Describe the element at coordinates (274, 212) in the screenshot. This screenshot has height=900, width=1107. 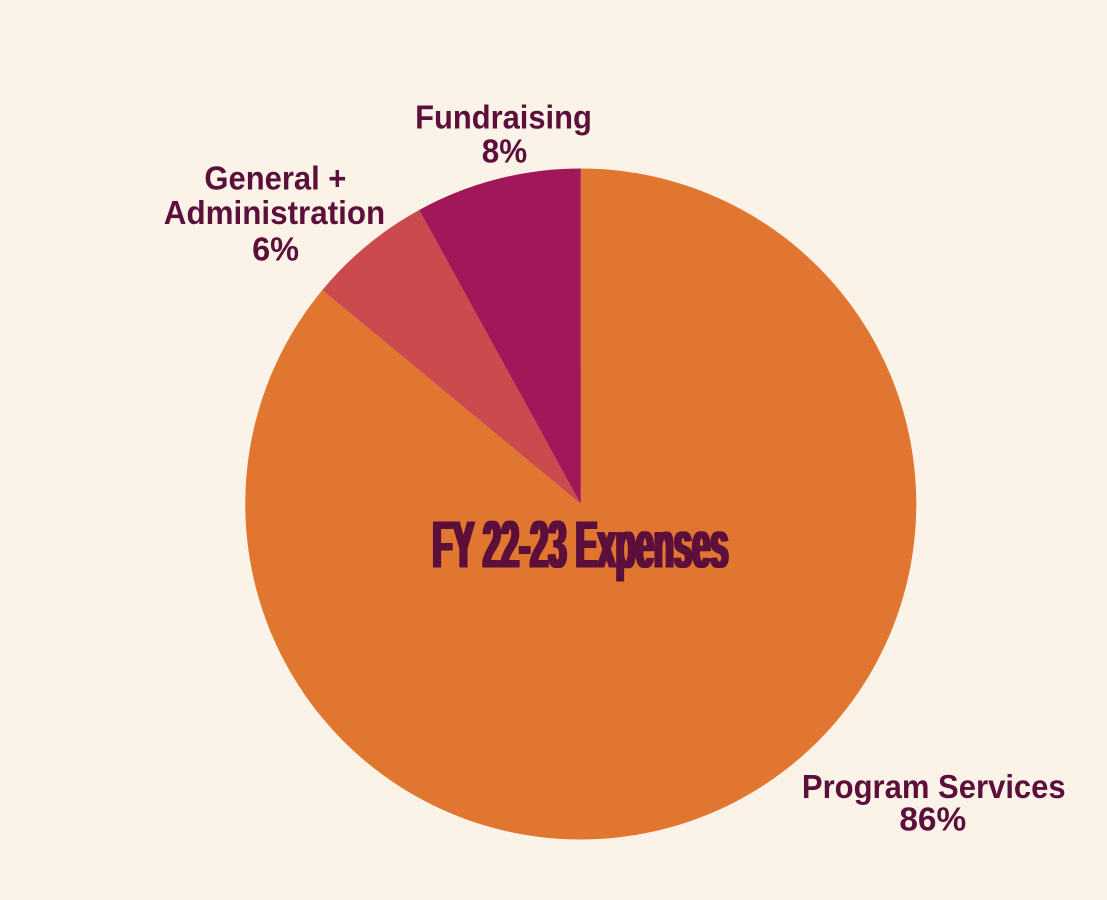
I see `svg-text: Administration` at that location.